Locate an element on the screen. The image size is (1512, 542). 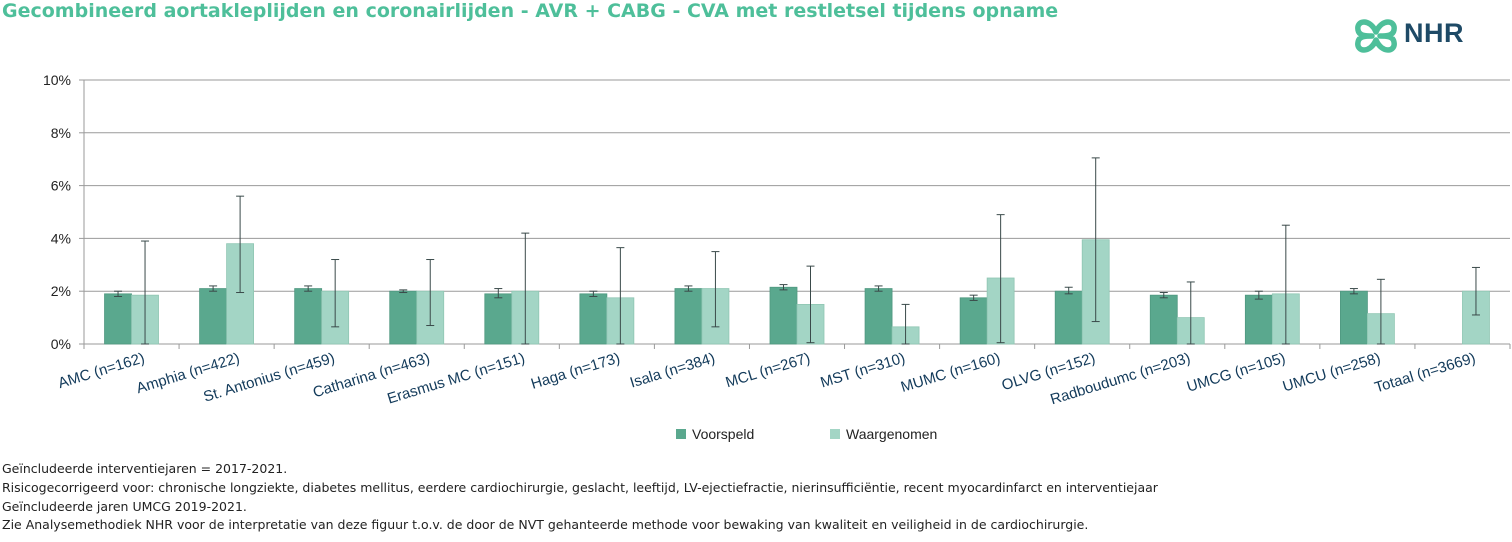
x-category-label: MUMC (n=160) is located at coordinates (950, 373).